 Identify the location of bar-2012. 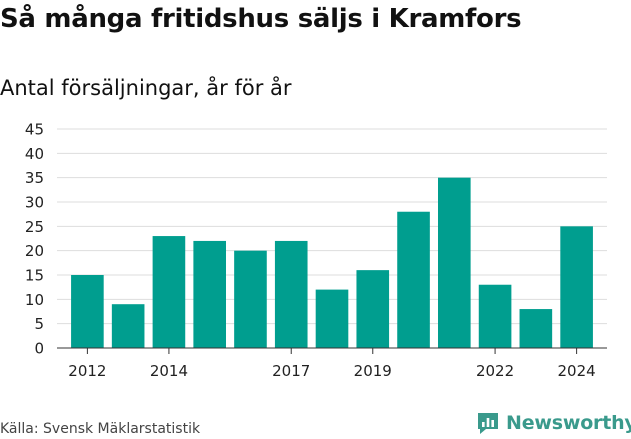
(87, 311).